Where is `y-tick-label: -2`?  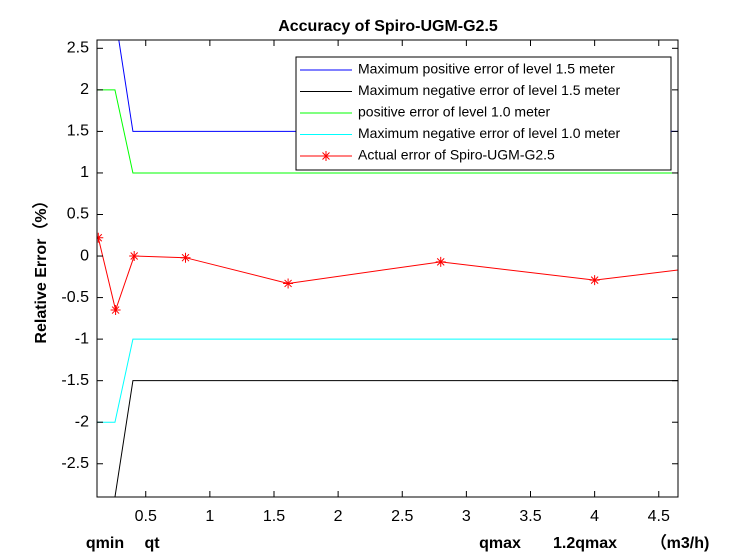
y-tick-label: -2 is located at coordinates (82, 421).